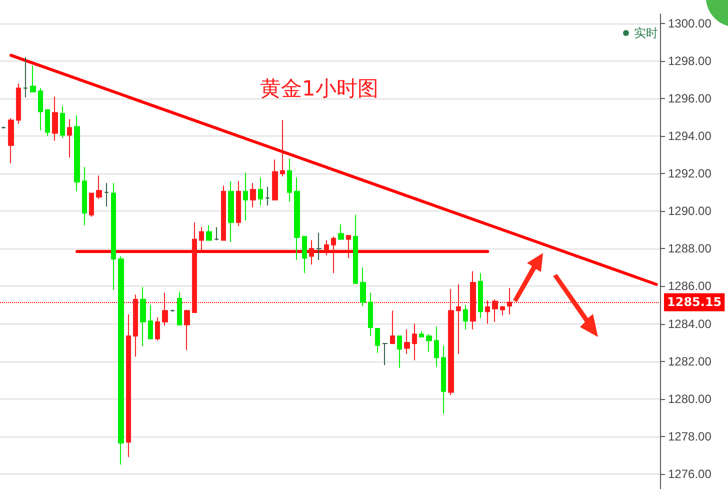 The height and width of the screenshot is (489, 728). What do you see at coordinates (690, 136) in the screenshot?
I see `y-tick-label: 1294.00` at bounding box center [690, 136].